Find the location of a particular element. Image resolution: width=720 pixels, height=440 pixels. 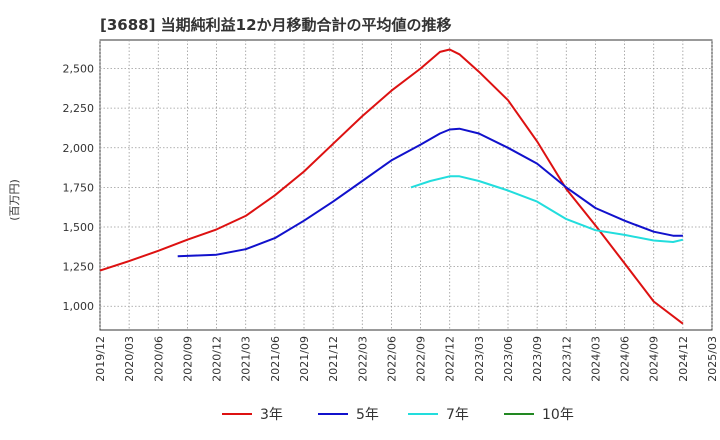

y-tick-label: 2,000 is located at coordinates (79, 148).